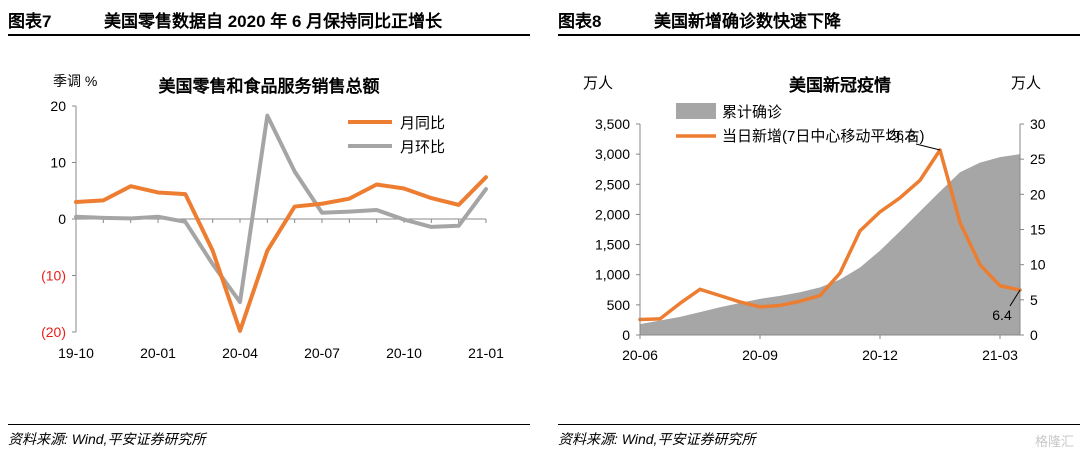 This screenshot has height=456, width=1080. Describe the element at coordinates (580, 21) in the screenshot. I see `figure-8-number: 图表8` at that location.